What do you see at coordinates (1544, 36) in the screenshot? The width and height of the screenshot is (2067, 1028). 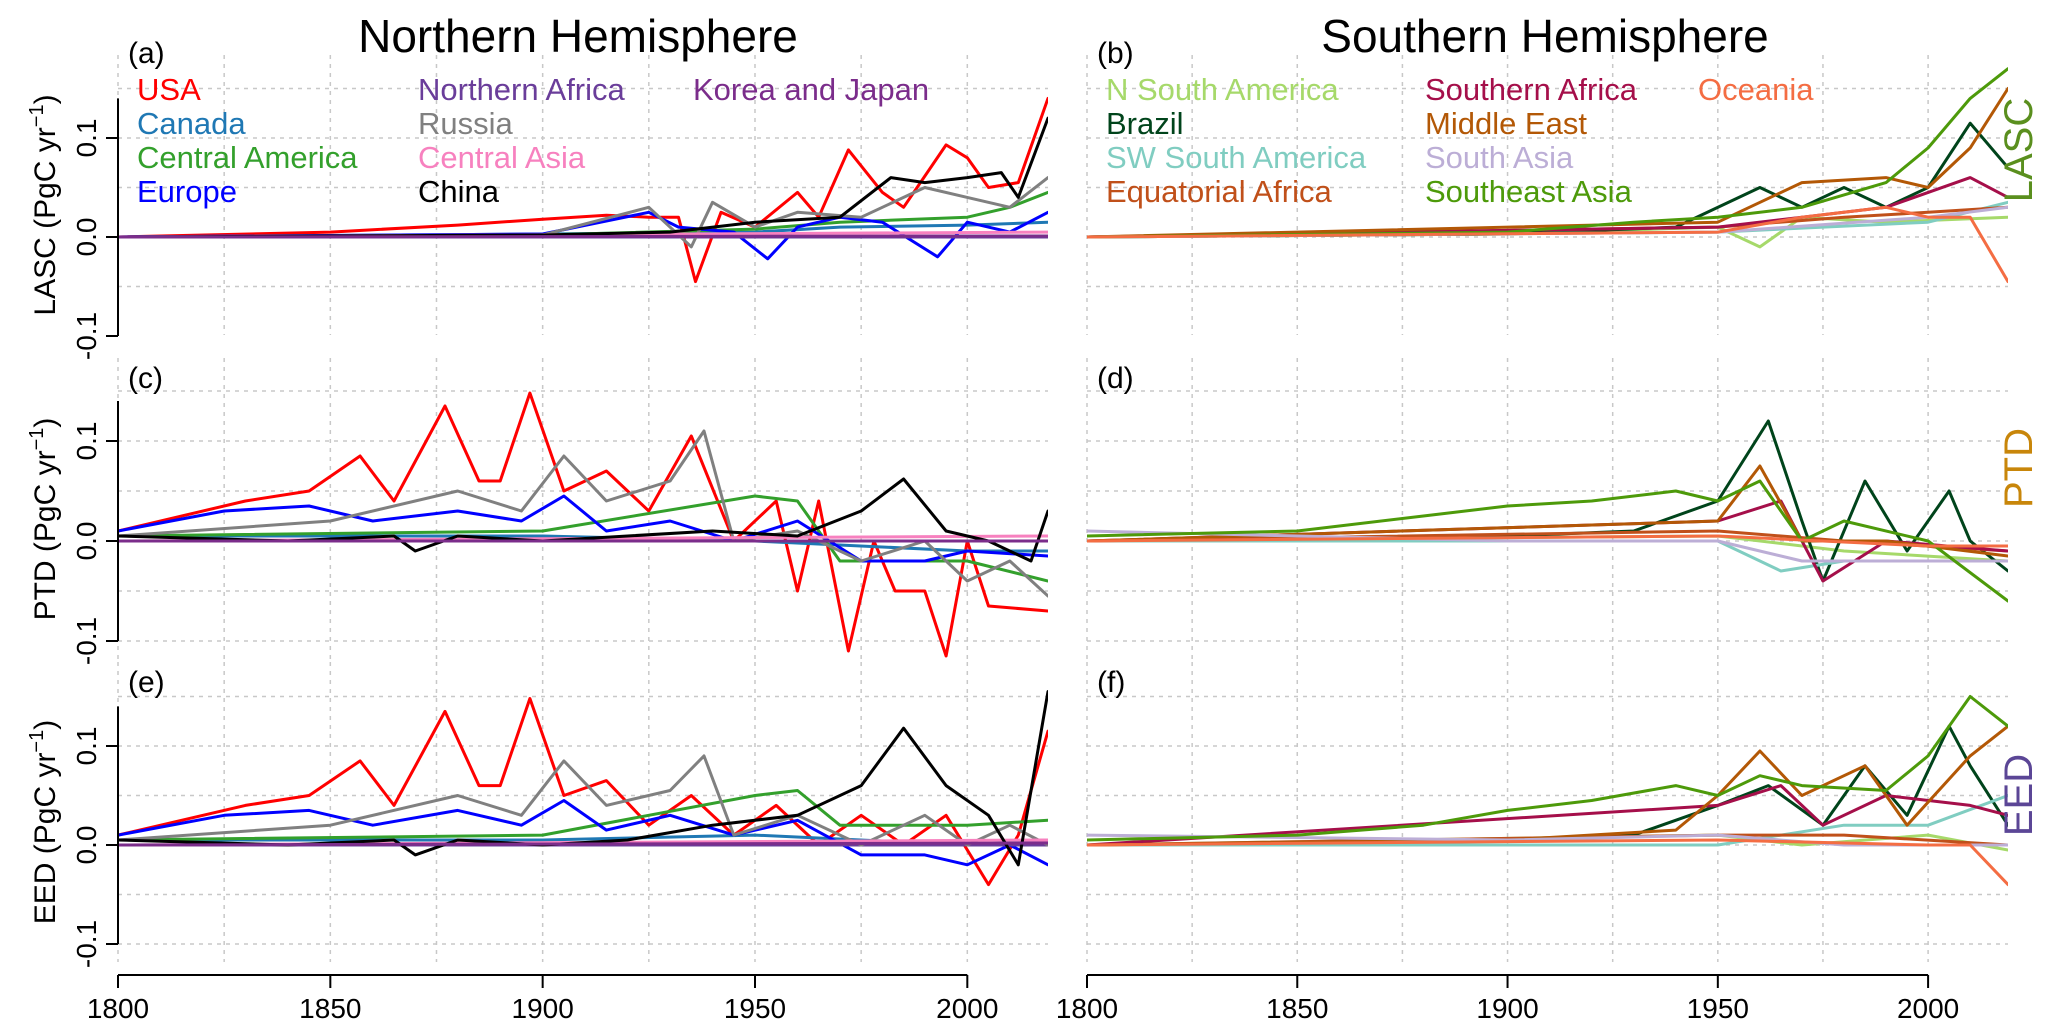 I see `header-south: Southern Hemisphere` at bounding box center [1544, 36].